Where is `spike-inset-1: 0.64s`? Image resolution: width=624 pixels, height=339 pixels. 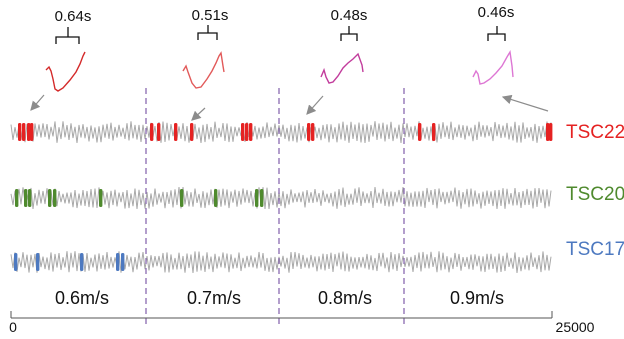 spike-inset-1: 0.64s is located at coordinates (61, 59).